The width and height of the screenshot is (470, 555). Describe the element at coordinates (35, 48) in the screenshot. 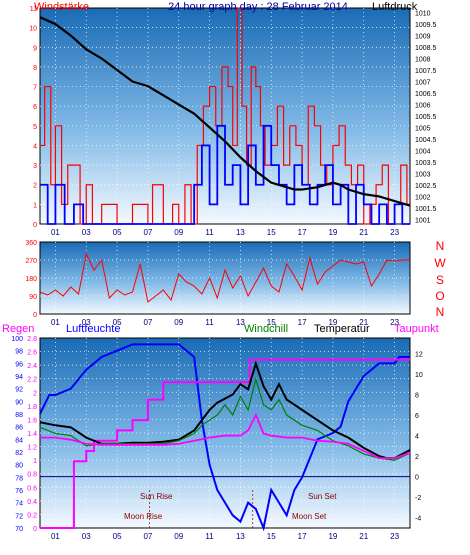

I see `wind-axis-tick-9: 9` at that location.